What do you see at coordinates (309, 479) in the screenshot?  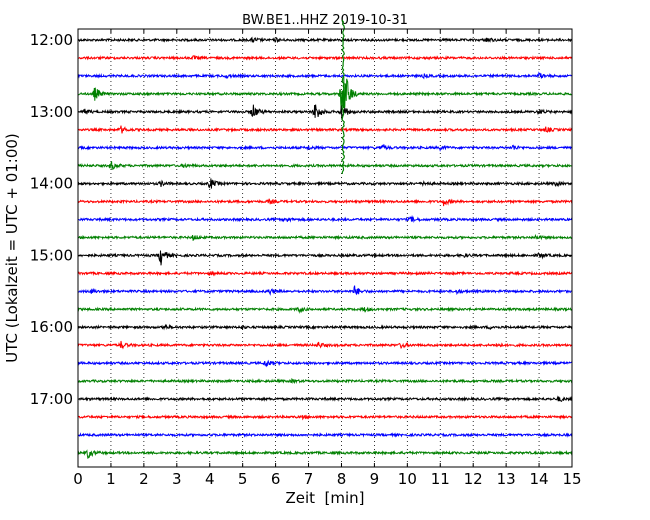 I see `x-tick-label: 7` at bounding box center [309, 479].